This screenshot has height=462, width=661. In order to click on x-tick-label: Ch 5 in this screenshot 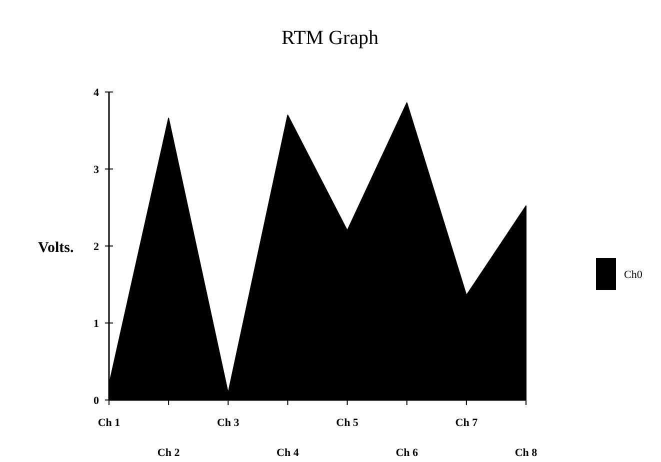, I will do `click(347, 423)`.